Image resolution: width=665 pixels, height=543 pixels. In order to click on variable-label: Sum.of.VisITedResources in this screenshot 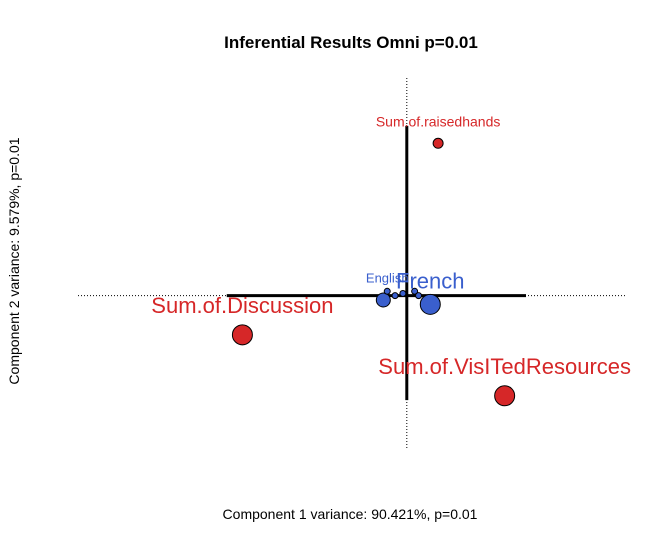, I will do `click(504, 366)`.